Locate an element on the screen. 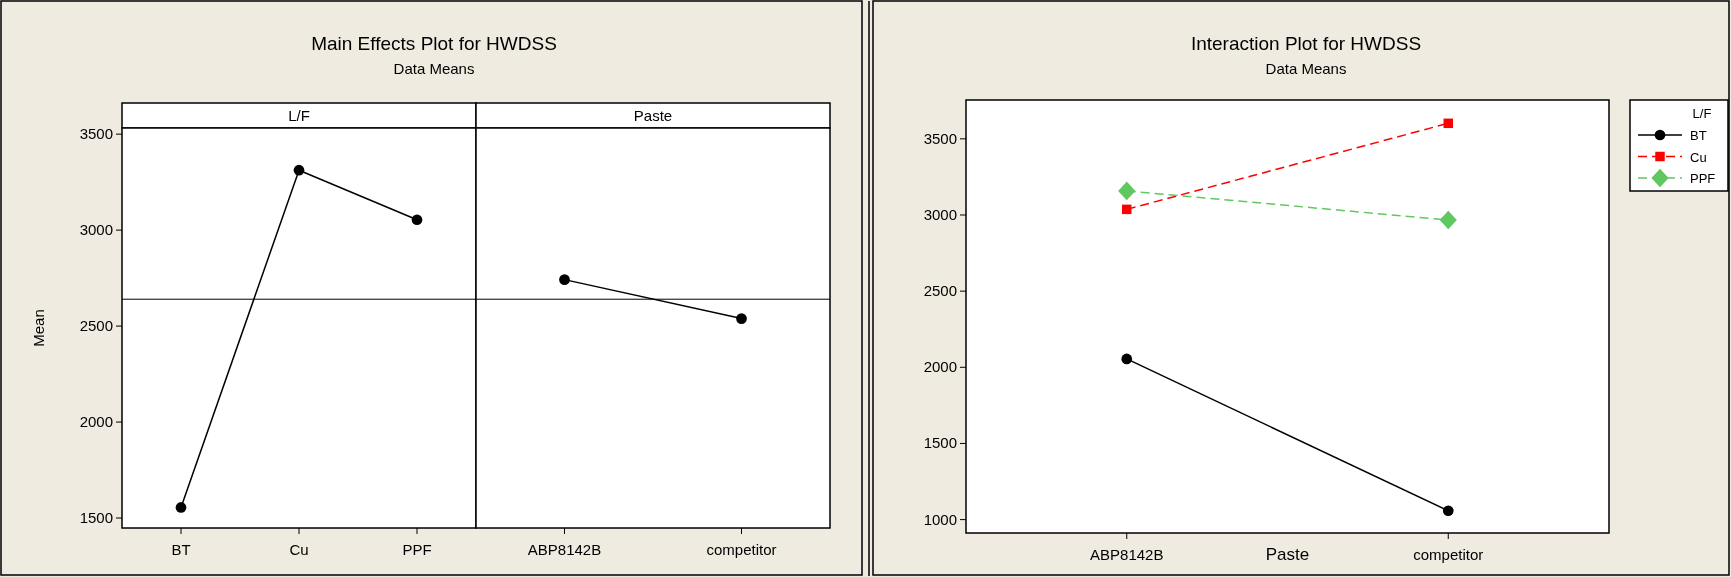 The height and width of the screenshot is (577, 1731). text: Main Effects Plot for HWDSS is located at coordinates (434, 43).